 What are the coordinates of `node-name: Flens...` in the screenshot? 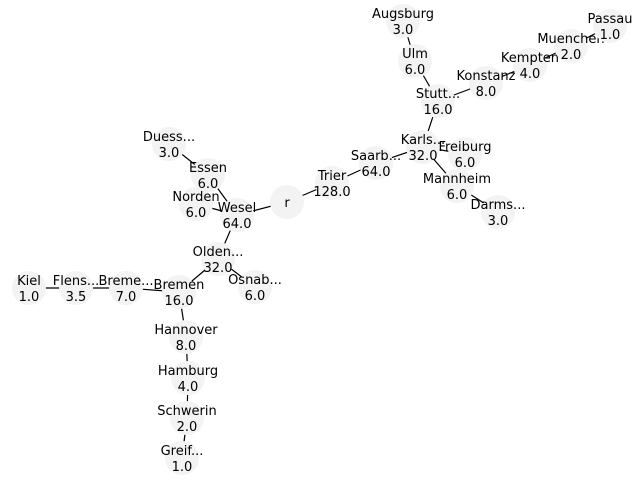 It's located at (76, 281).